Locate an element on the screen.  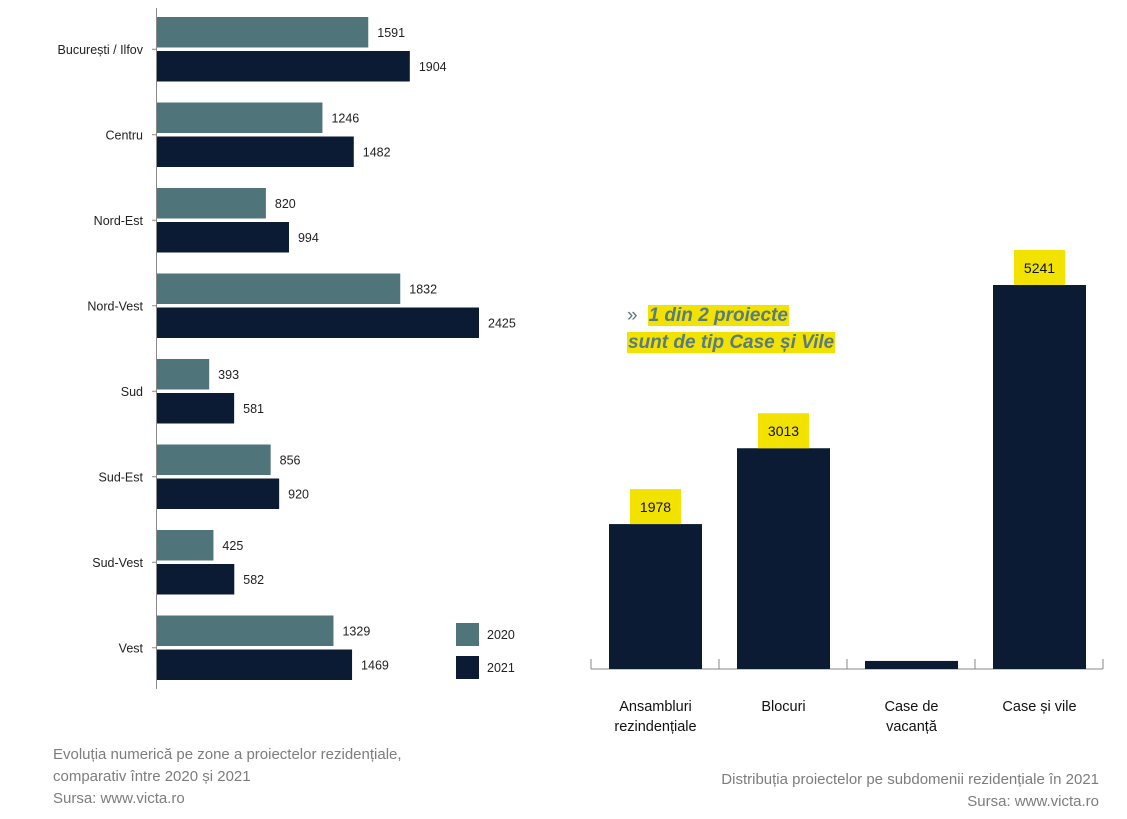
category-label-nord-est: Nord-Est is located at coordinates (119, 221).